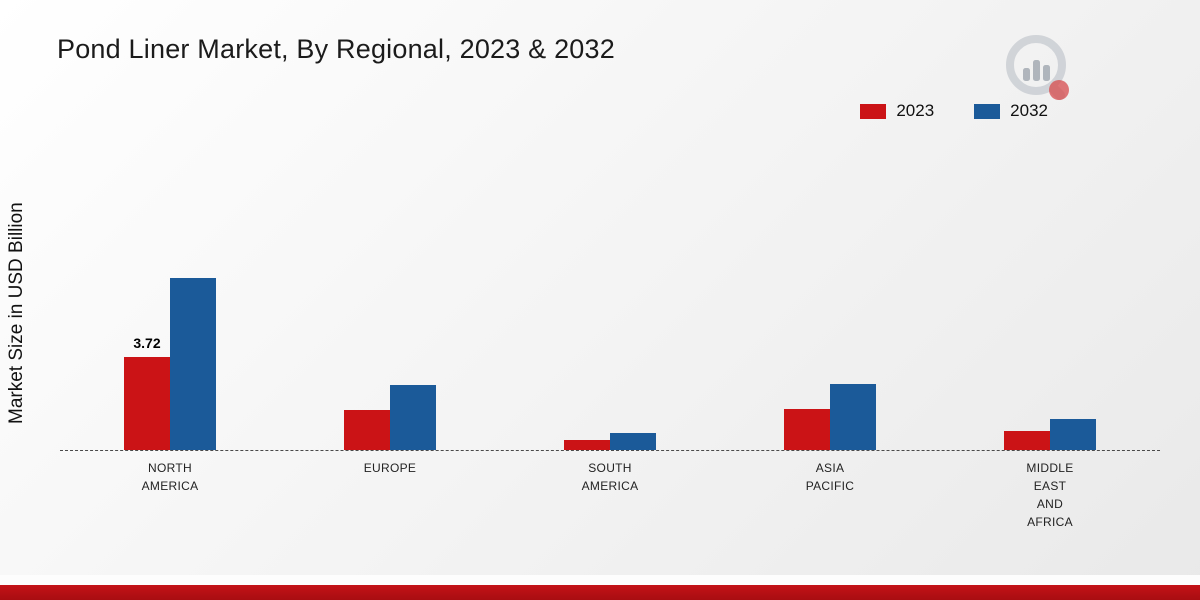 Image resolution: width=1200 pixels, height=600 pixels. I want to click on bar-group-europe, so click(390, 300).